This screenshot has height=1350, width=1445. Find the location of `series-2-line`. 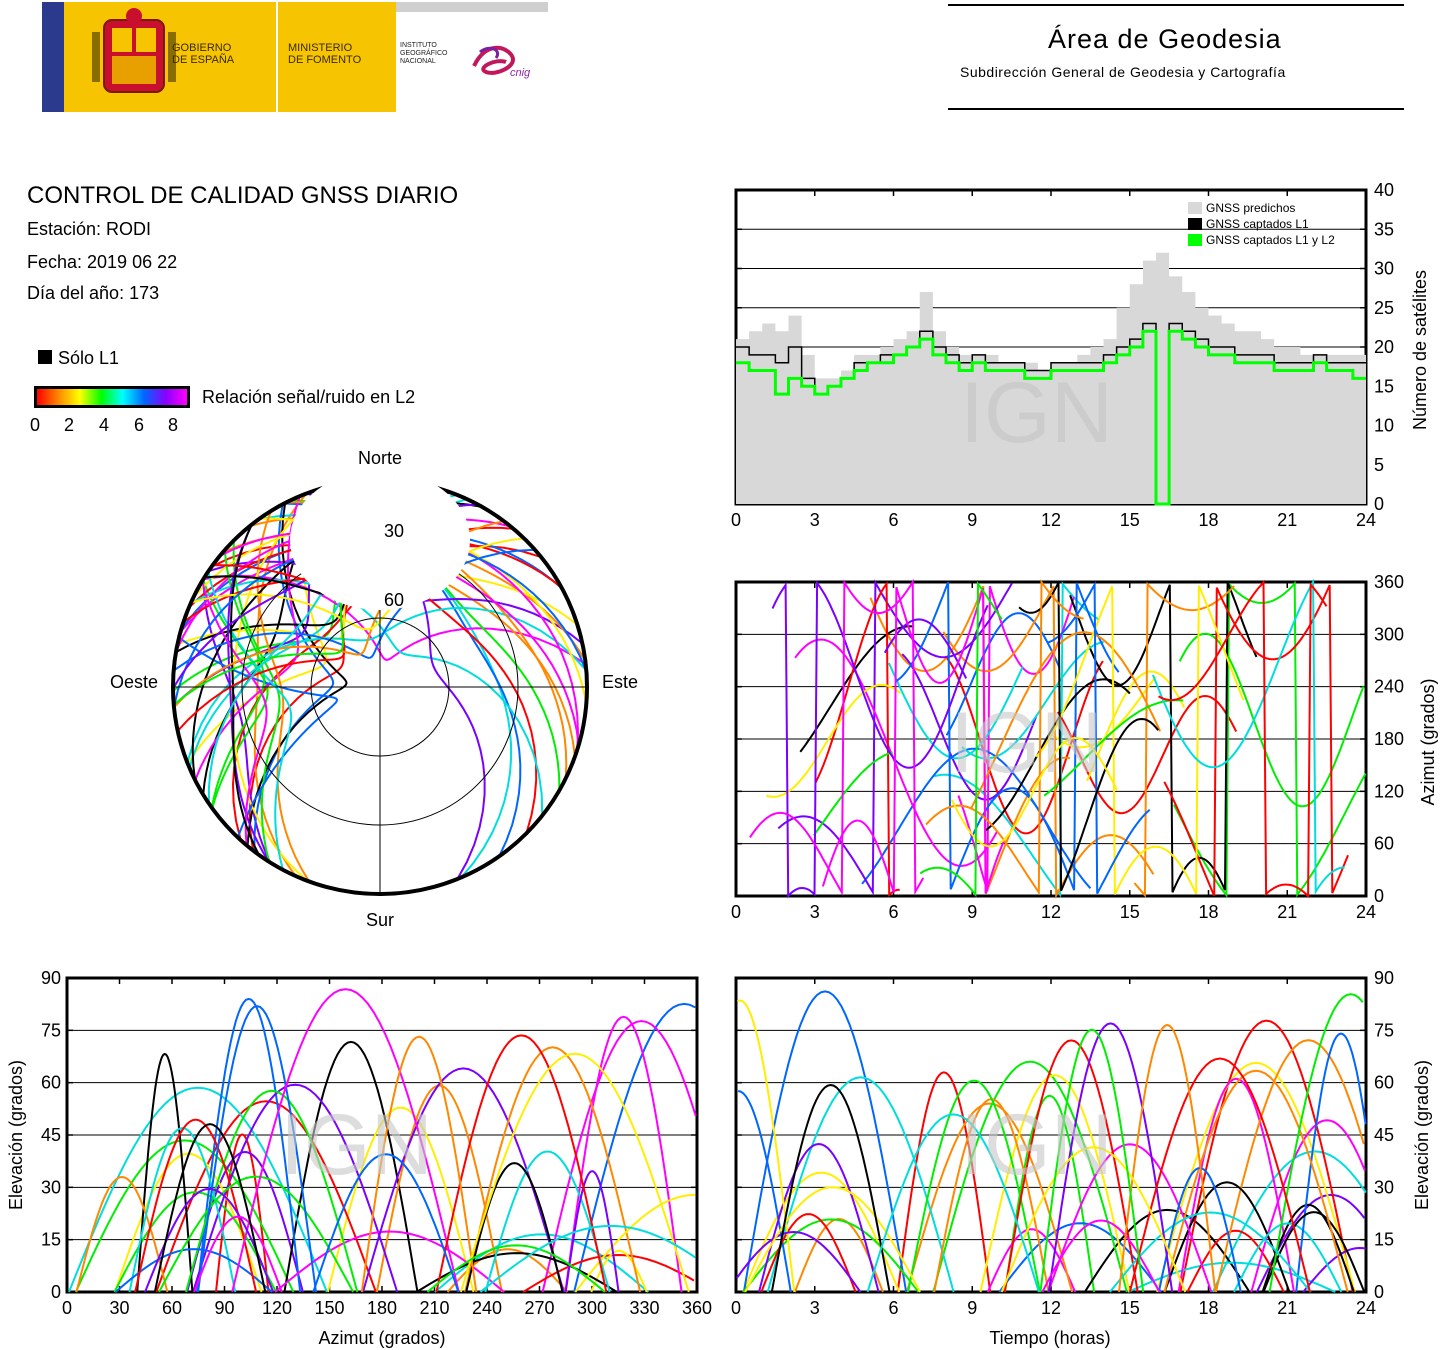

series-2-line is located at coordinates (1051, 417).